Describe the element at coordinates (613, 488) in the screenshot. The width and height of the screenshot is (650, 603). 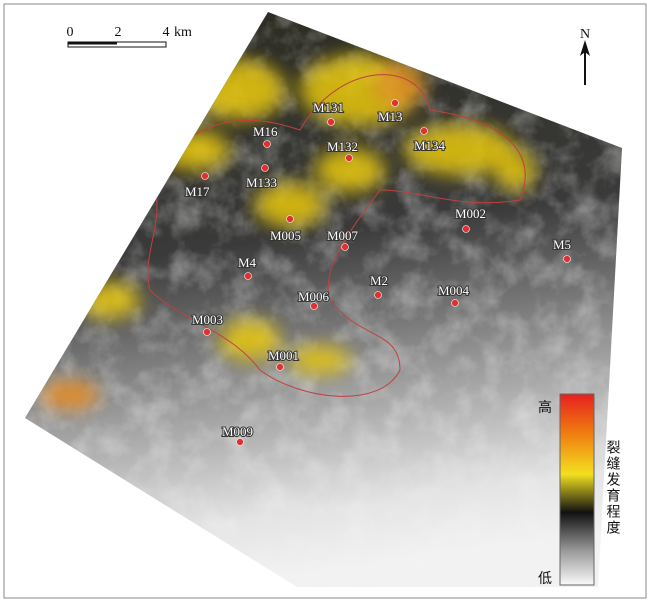
I see `legend-title: 裂缝发育程度` at that location.